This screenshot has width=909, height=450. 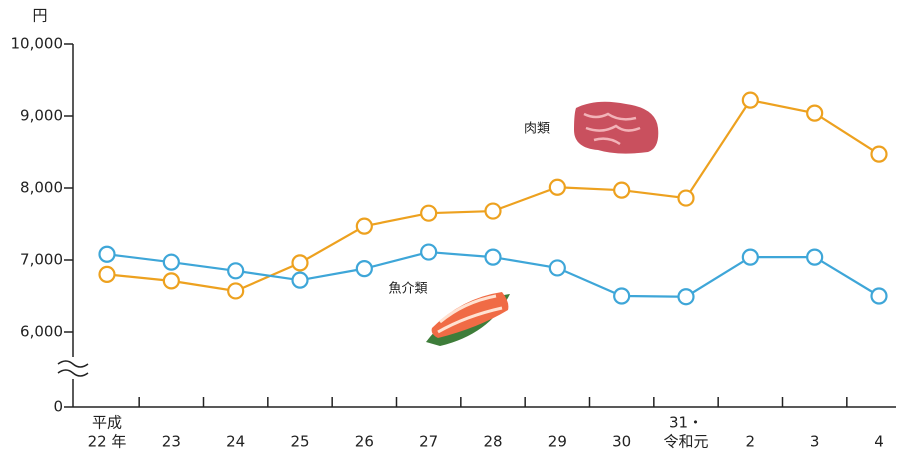 I want to click on x-tick-label: 4, so click(x=879, y=441).